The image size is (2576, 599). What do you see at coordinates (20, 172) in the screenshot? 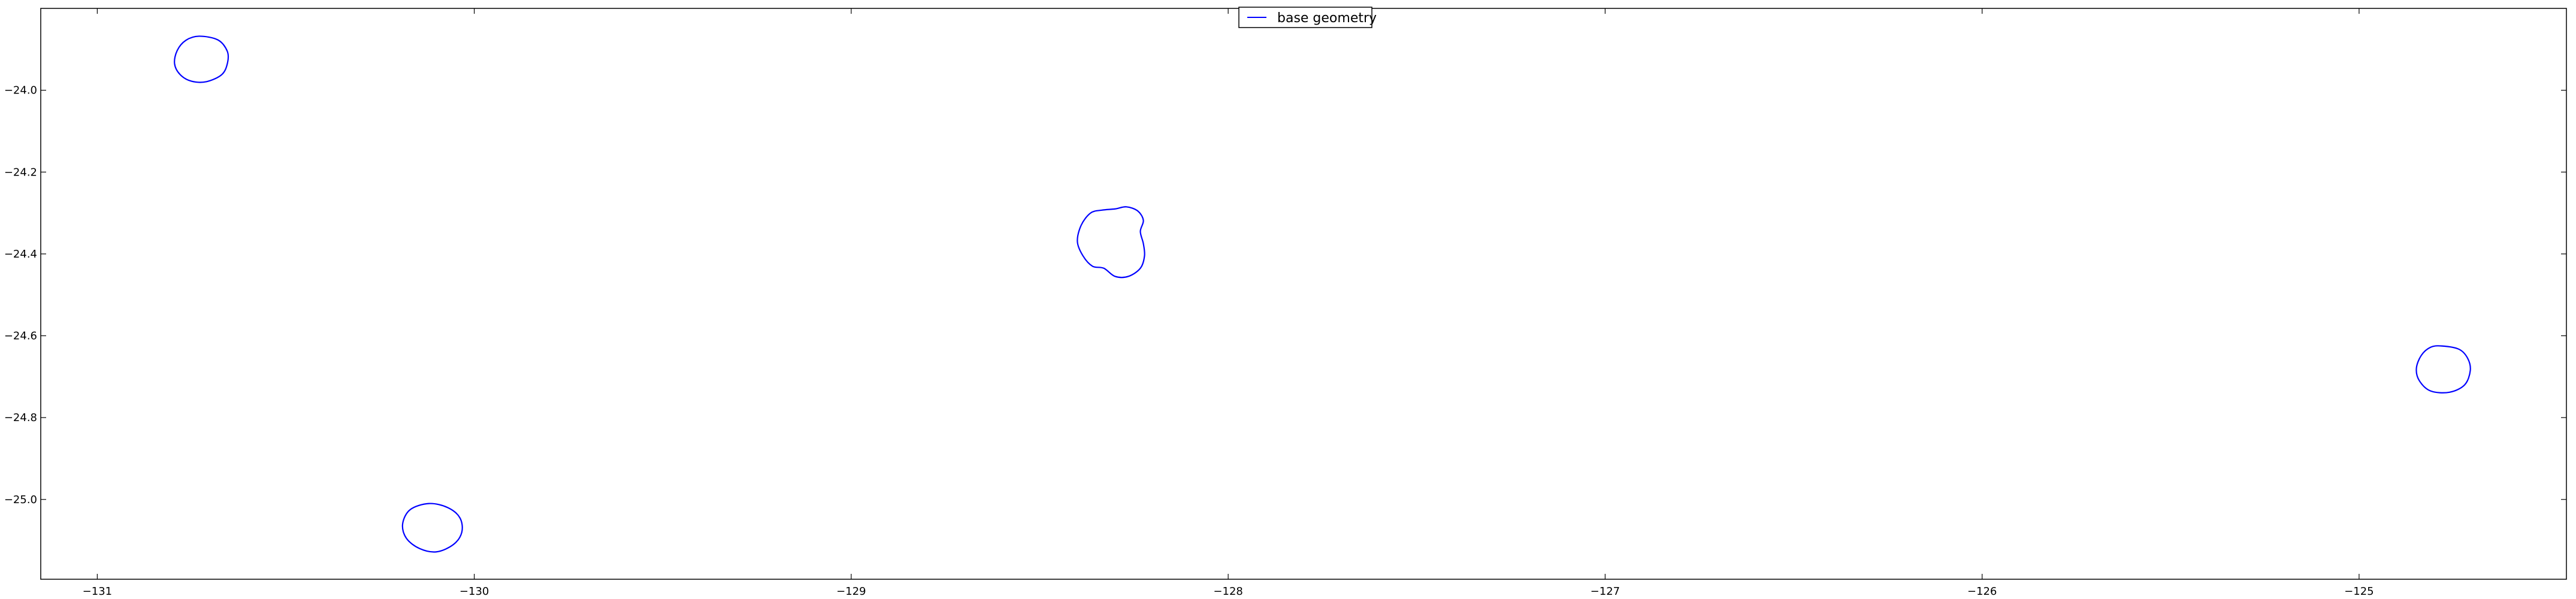
I see `y-tick-label-1: −24.2` at bounding box center [20, 172].